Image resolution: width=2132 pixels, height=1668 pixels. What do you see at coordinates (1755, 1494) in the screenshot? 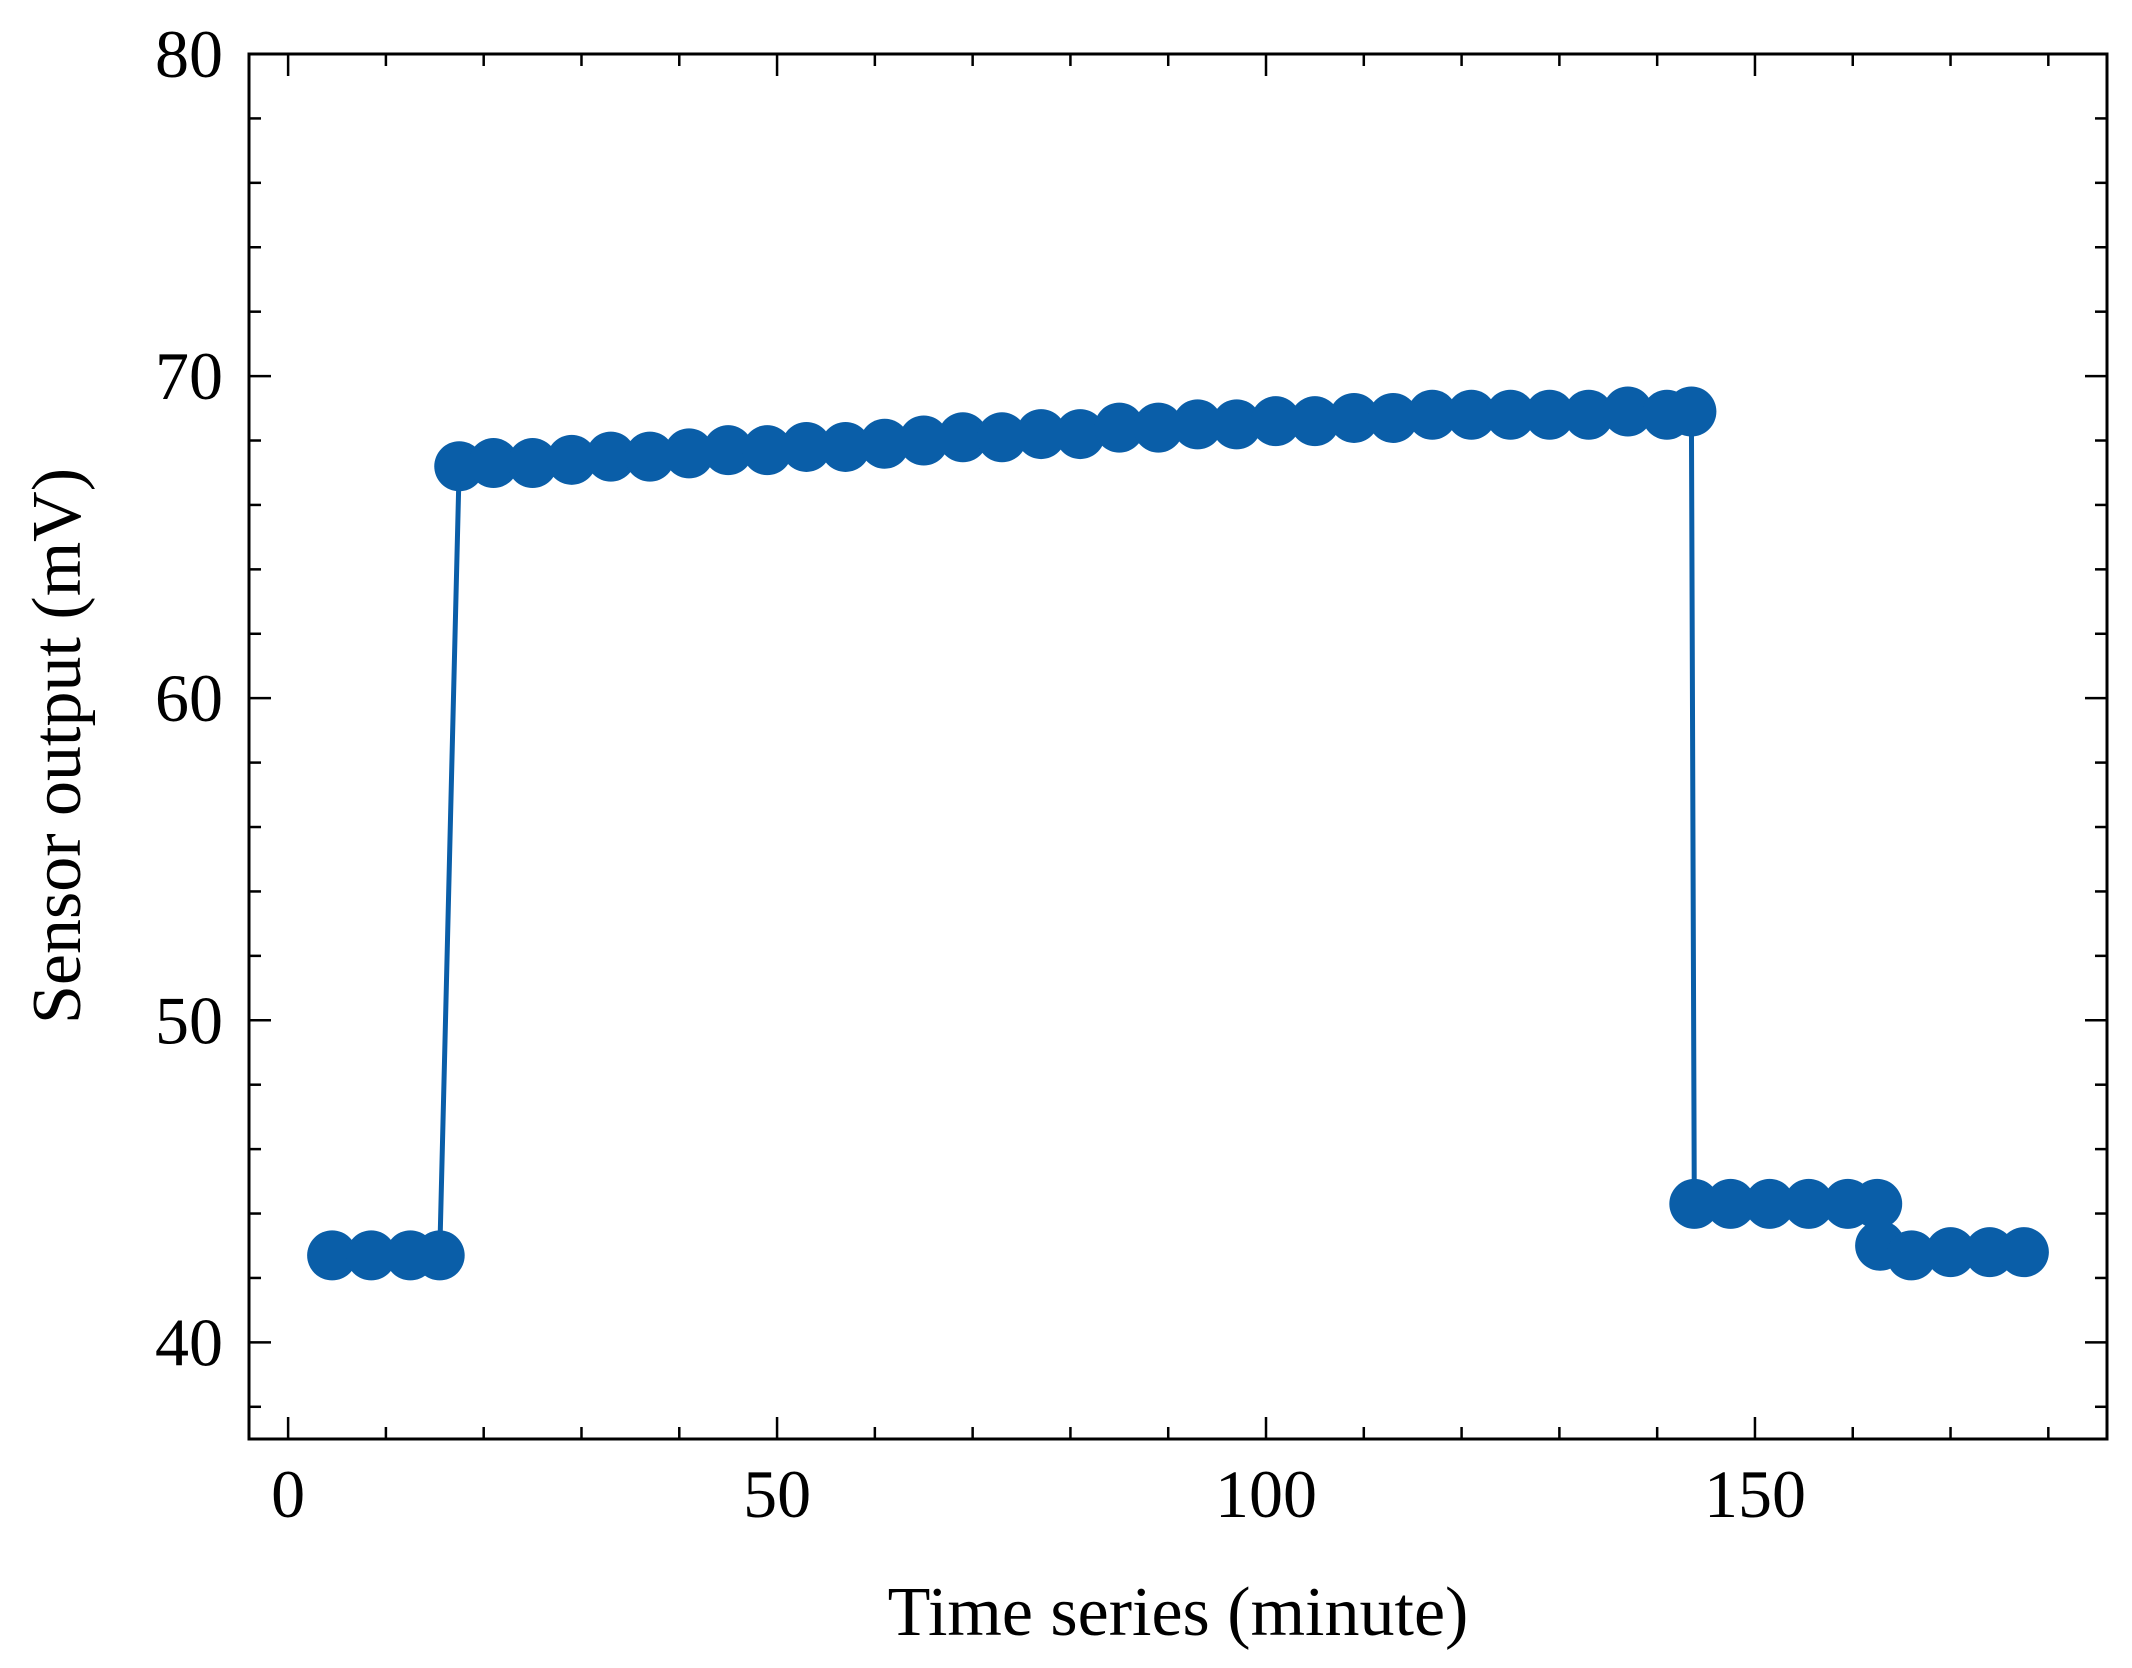
I see `x-tick-label: 150` at bounding box center [1755, 1494].